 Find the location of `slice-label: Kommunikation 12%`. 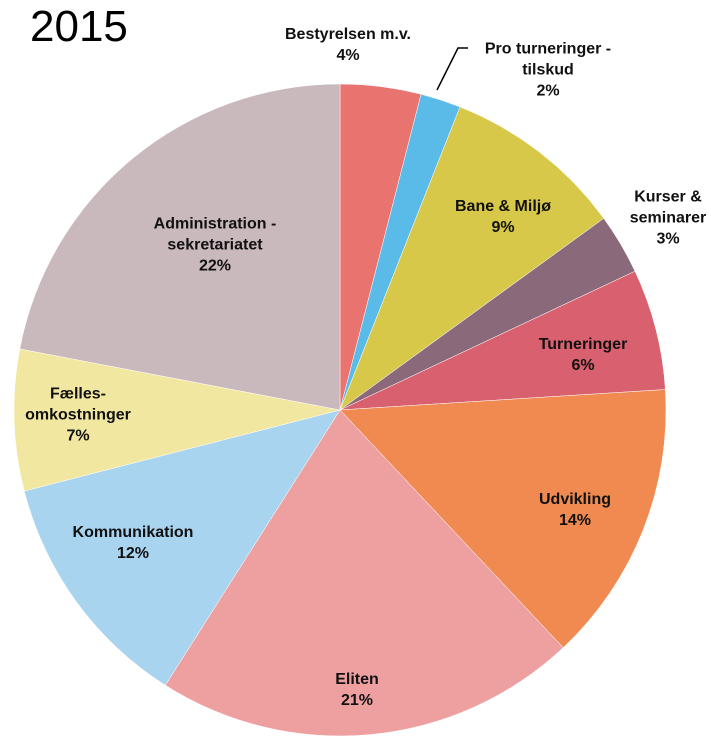

slice-label: Kommunikation 12% is located at coordinates (133, 543).